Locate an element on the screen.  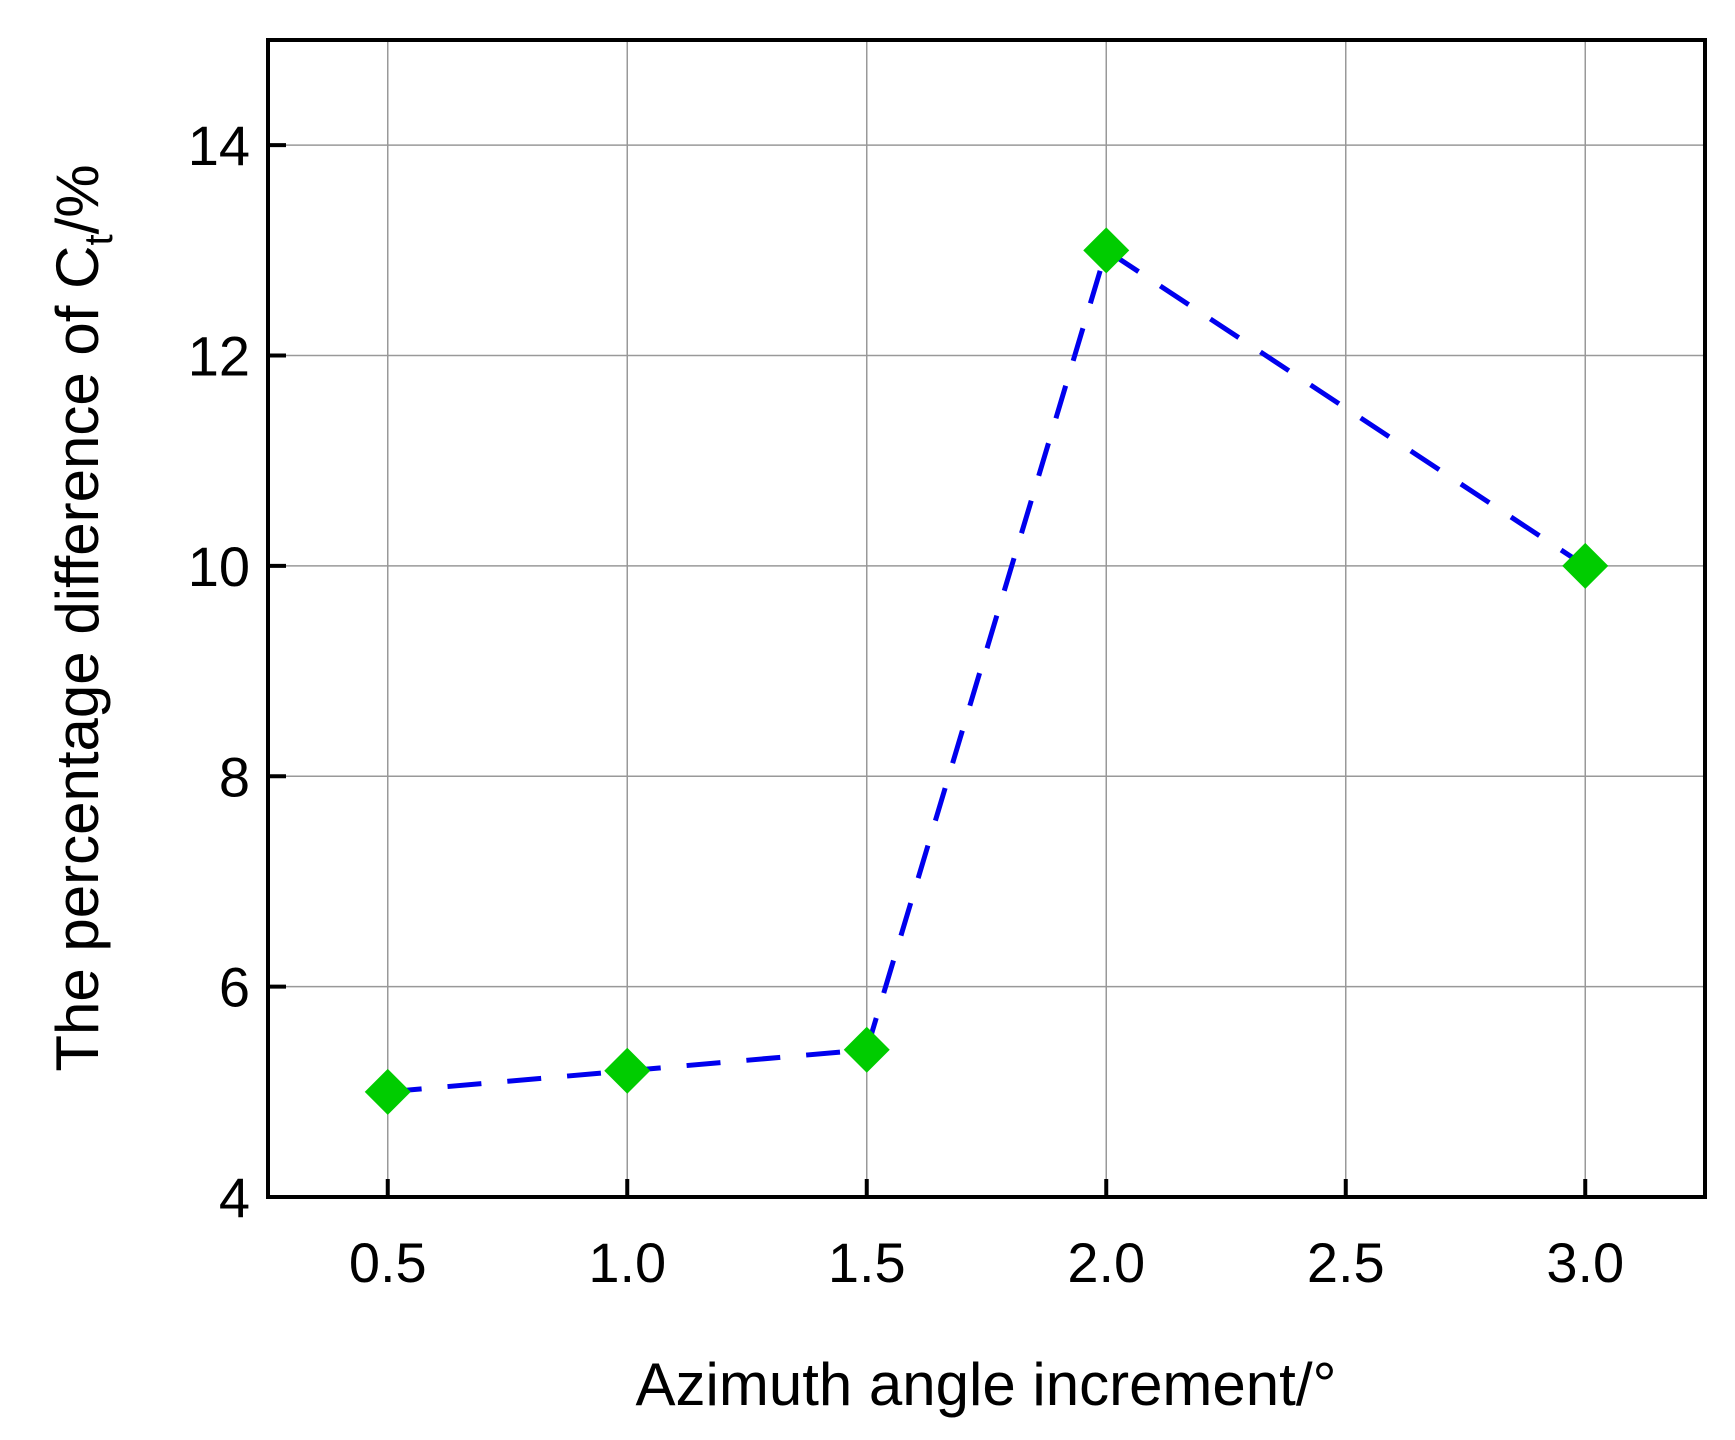
y-tick-label: 8 is located at coordinates (234, 776).